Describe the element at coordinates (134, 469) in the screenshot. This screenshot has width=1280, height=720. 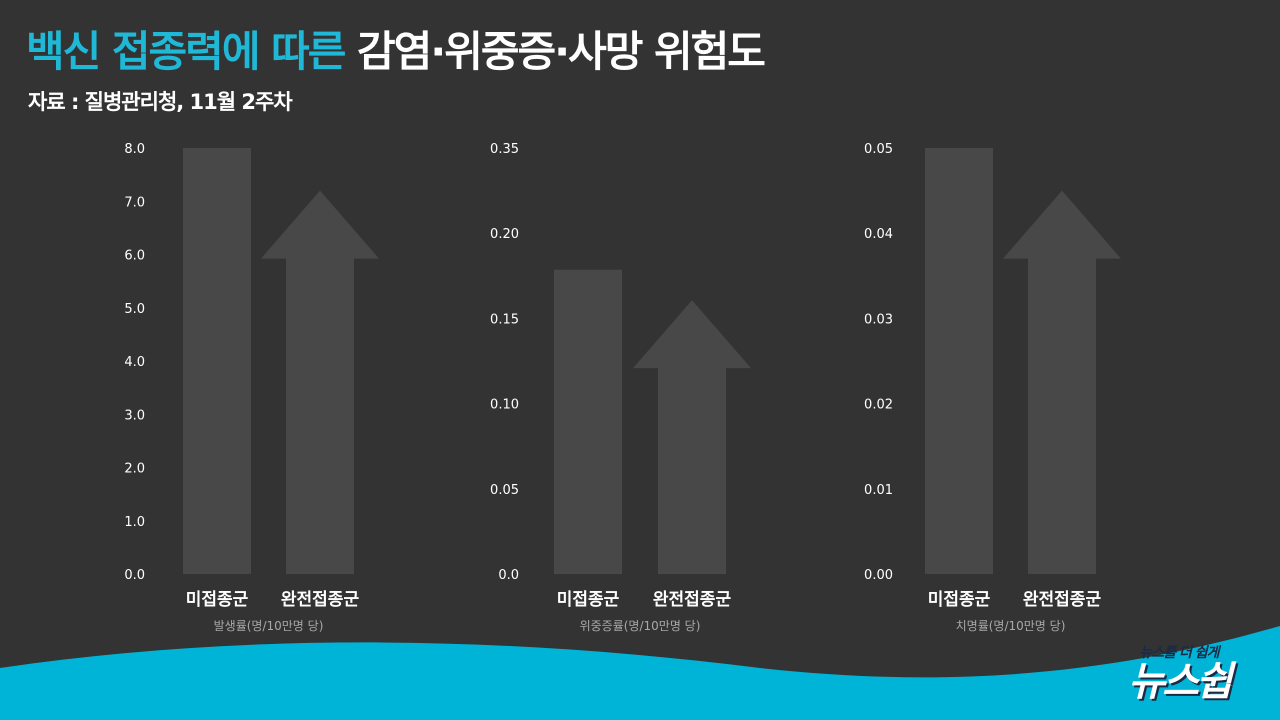
I see `y-tick-label: 2.0` at that location.